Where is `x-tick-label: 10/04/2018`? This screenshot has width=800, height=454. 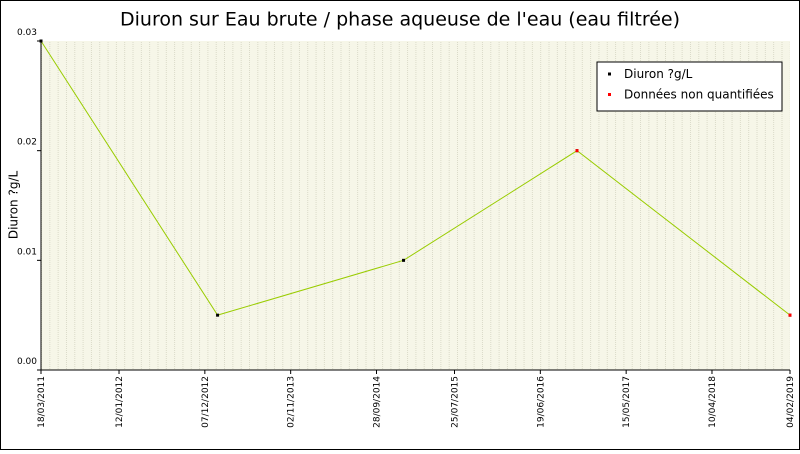 x-tick-label: 10/04/2018 is located at coordinates (713, 402).